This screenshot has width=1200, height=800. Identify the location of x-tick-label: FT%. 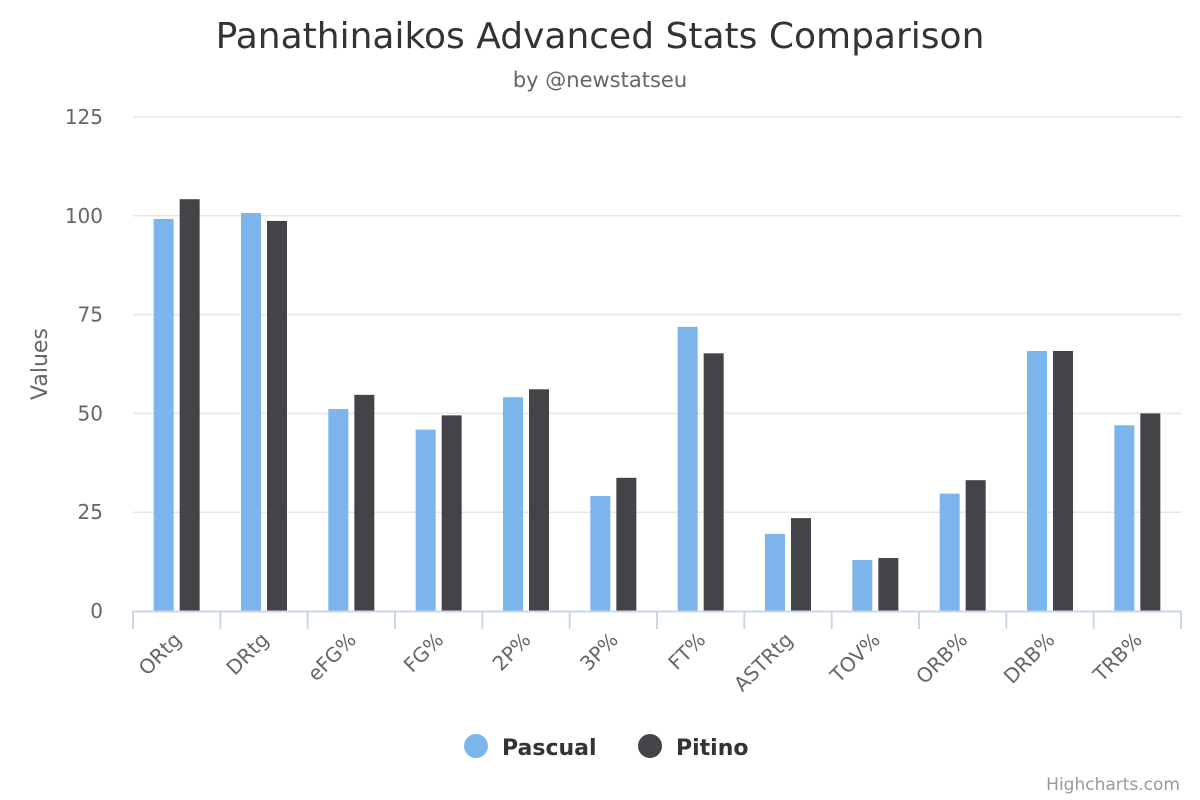
(686, 651).